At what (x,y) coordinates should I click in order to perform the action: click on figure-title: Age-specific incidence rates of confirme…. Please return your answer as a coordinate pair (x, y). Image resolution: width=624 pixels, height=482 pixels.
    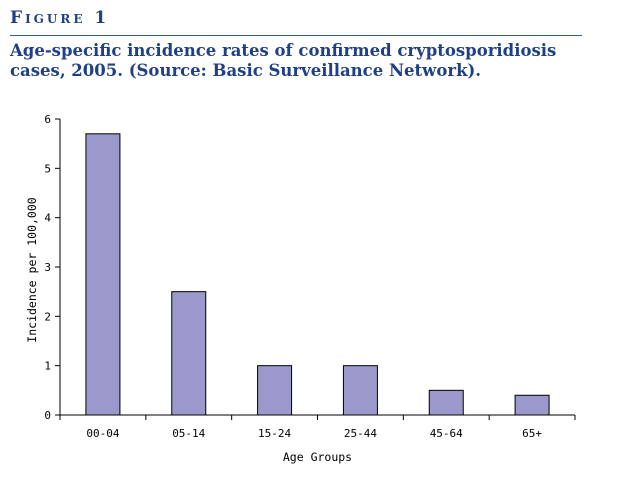
    Looking at the image, I should click on (283, 60).